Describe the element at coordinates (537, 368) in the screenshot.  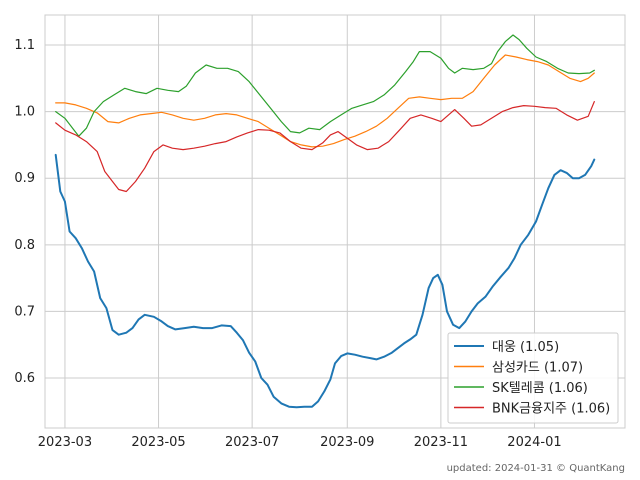
I see `legend-label: 삼성카드 (1.07)` at that location.